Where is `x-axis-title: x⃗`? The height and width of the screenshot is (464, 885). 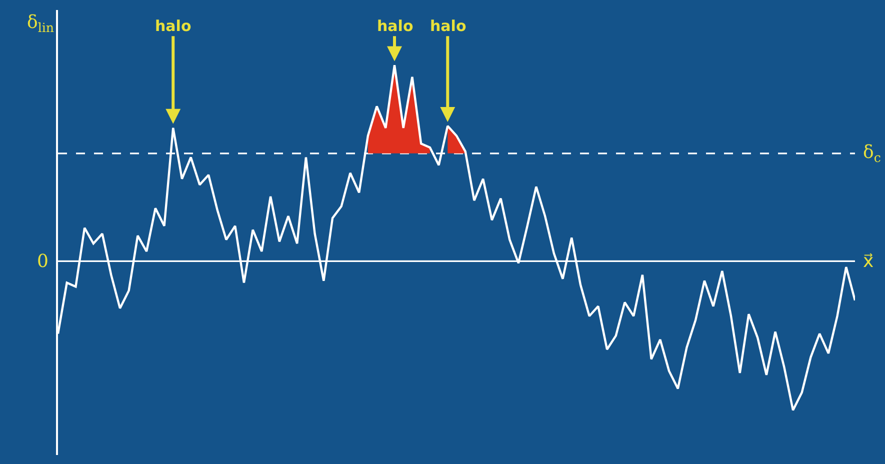 x-axis-title: x⃗ is located at coordinates (868, 261).